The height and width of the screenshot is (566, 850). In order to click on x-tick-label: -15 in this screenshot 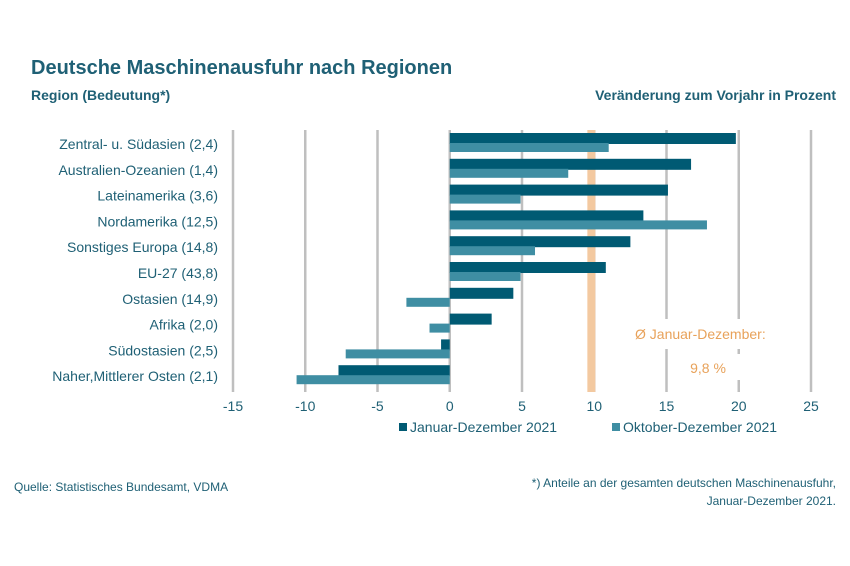, I will do `click(233, 406)`.